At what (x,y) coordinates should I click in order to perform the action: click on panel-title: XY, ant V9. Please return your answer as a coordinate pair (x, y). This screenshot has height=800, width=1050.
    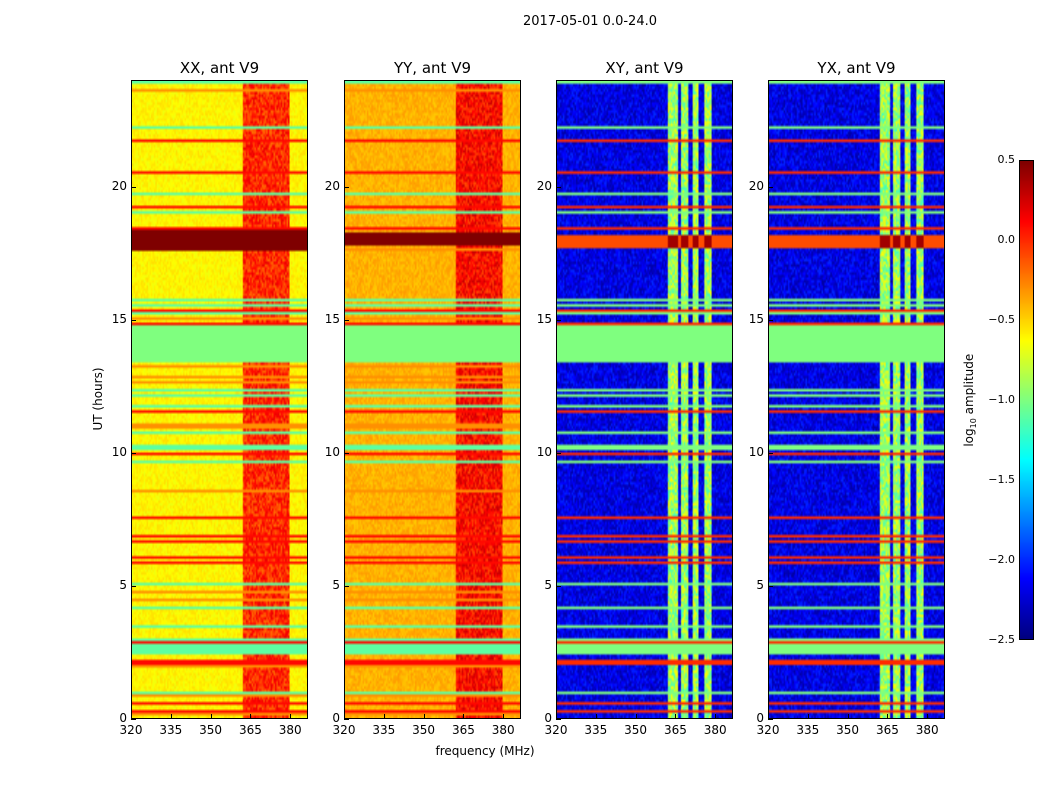
    Looking at the image, I should click on (644, 68).